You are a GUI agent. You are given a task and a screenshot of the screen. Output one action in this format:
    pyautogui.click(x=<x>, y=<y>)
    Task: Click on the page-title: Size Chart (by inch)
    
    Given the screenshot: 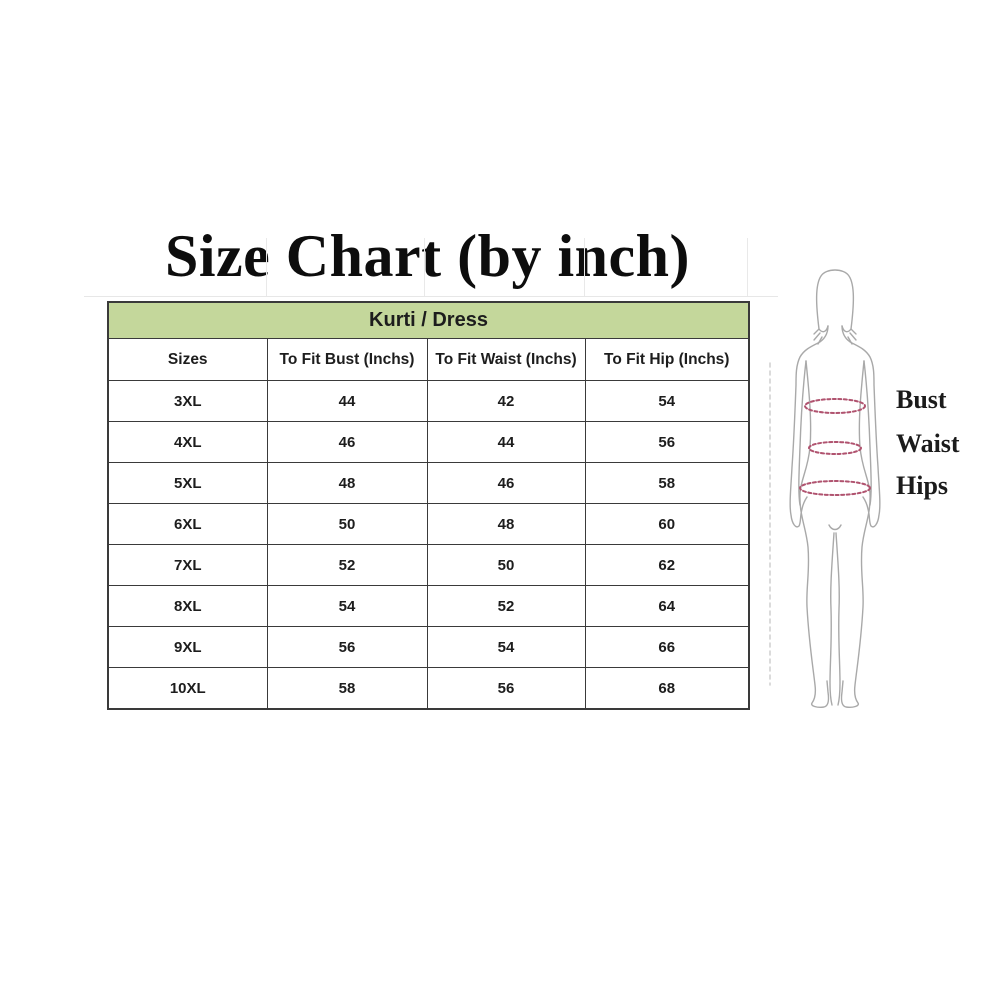 What is the action you would take?
    pyautogui.click(x=427, y=256)
    